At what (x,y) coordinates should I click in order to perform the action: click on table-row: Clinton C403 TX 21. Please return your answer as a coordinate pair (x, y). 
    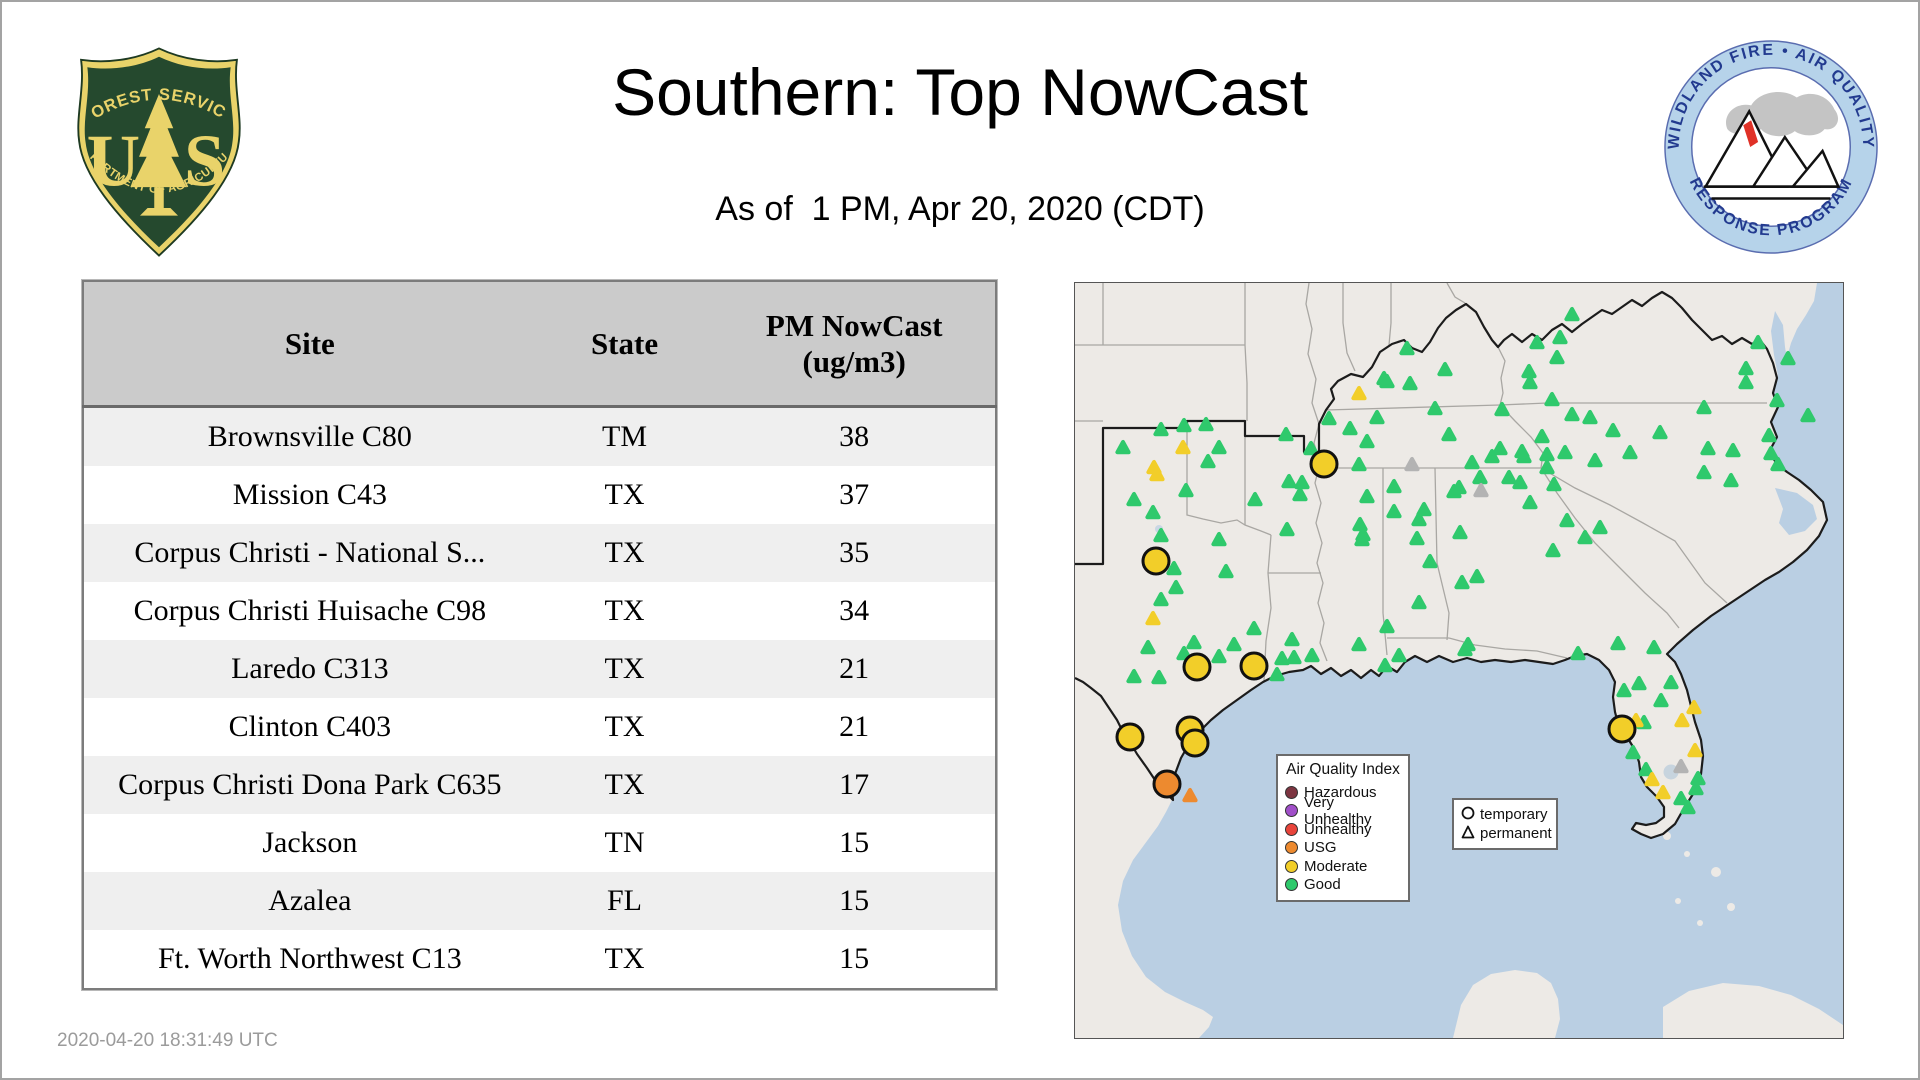
    Looking at the image, I should click on (539, 727).